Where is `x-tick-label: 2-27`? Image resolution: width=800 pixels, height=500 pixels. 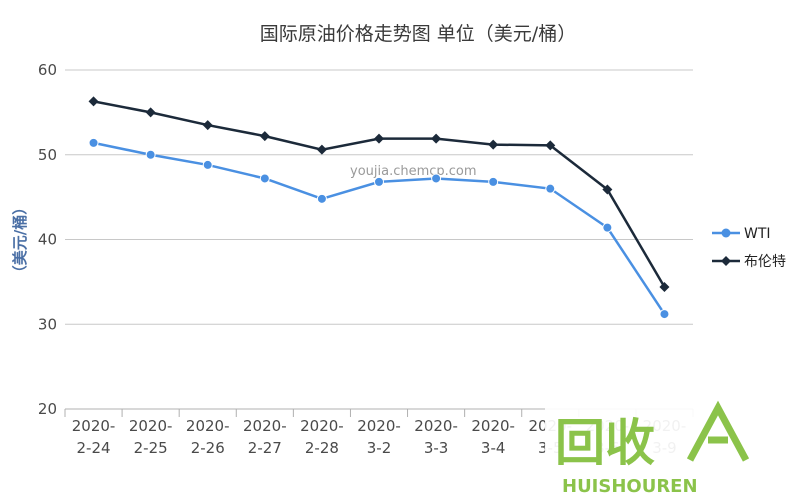 x-tick-label: 2-27 is located at coordinates (265, 448).